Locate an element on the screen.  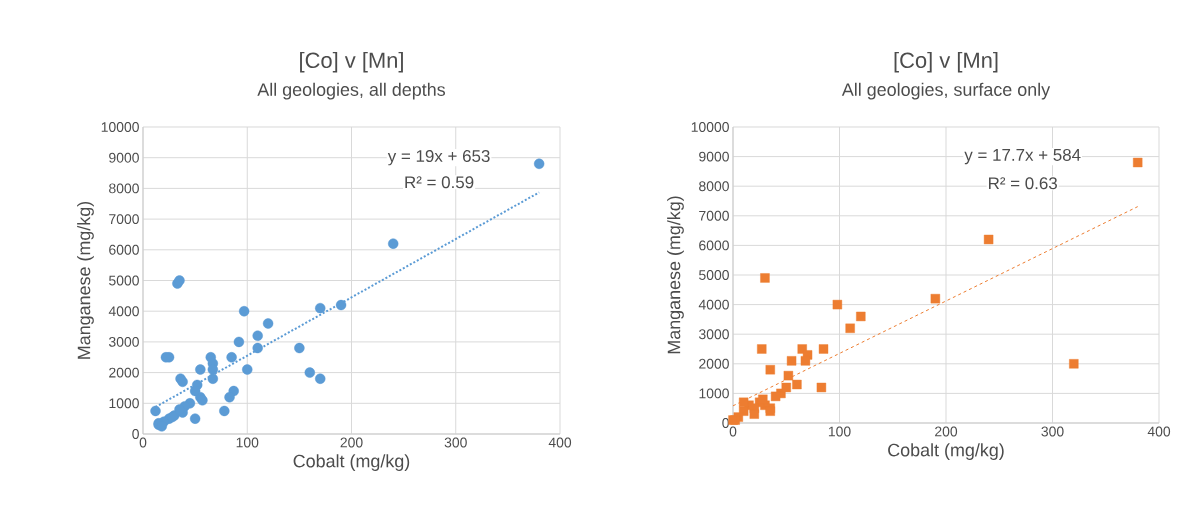
annotation: R² = 0.63 is located at coordinates (1023, 183).